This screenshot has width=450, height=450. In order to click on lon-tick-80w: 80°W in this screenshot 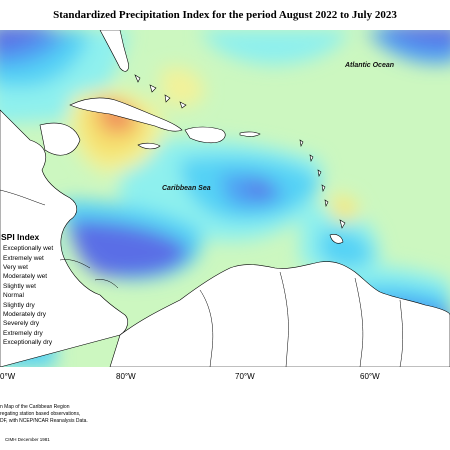, I will do `click(126, 376)`.